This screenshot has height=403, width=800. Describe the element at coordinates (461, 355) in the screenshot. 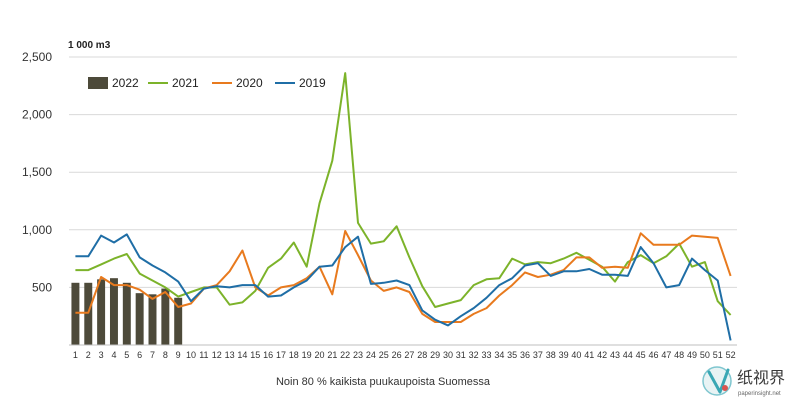

I see `x-tick-label: 31` at that location.